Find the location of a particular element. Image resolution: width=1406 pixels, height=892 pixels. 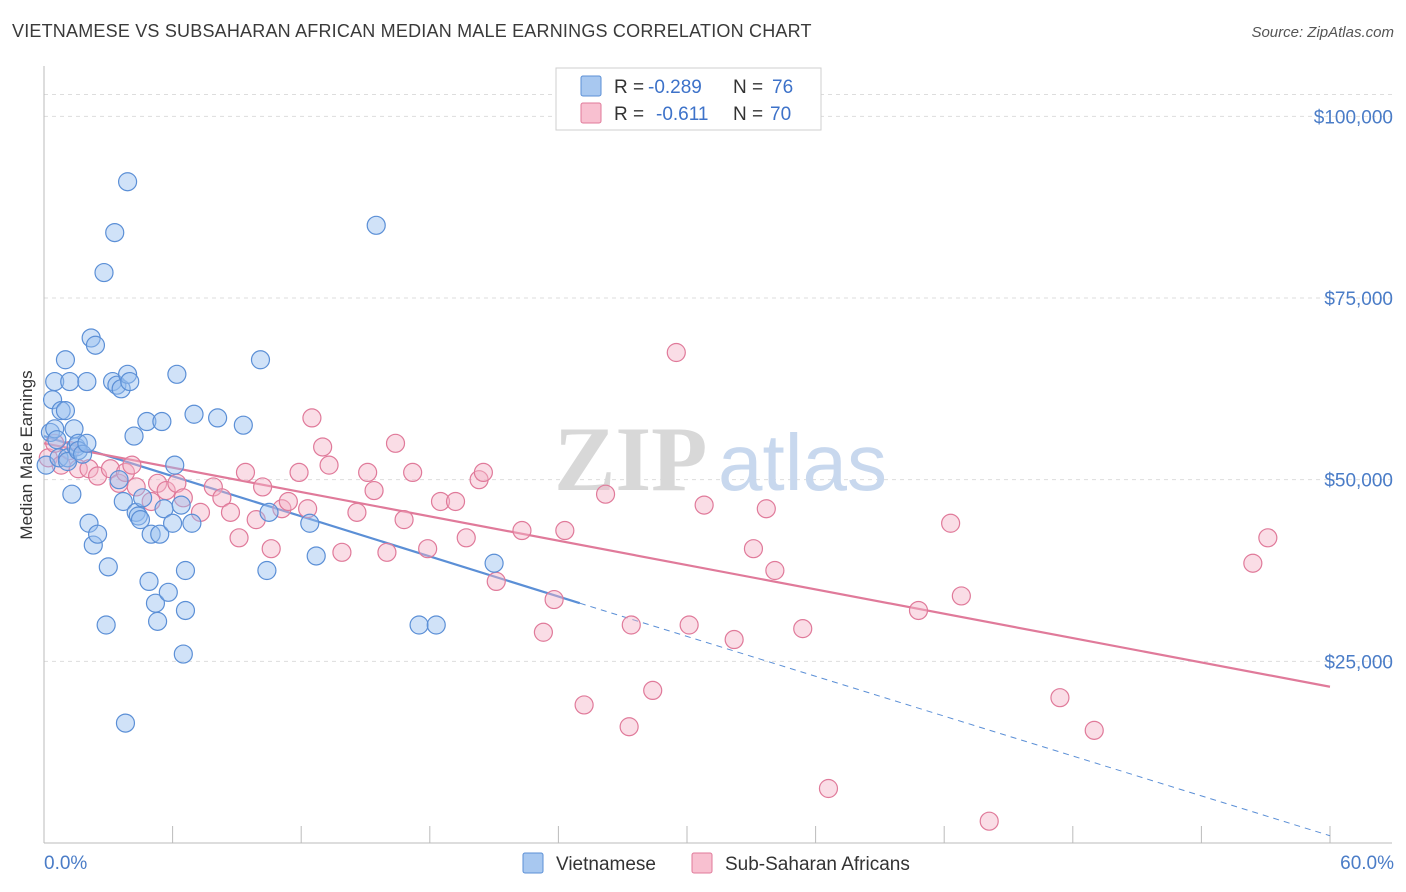

series-legend-swatch-vietnamese is located at coordinates (533, 863).